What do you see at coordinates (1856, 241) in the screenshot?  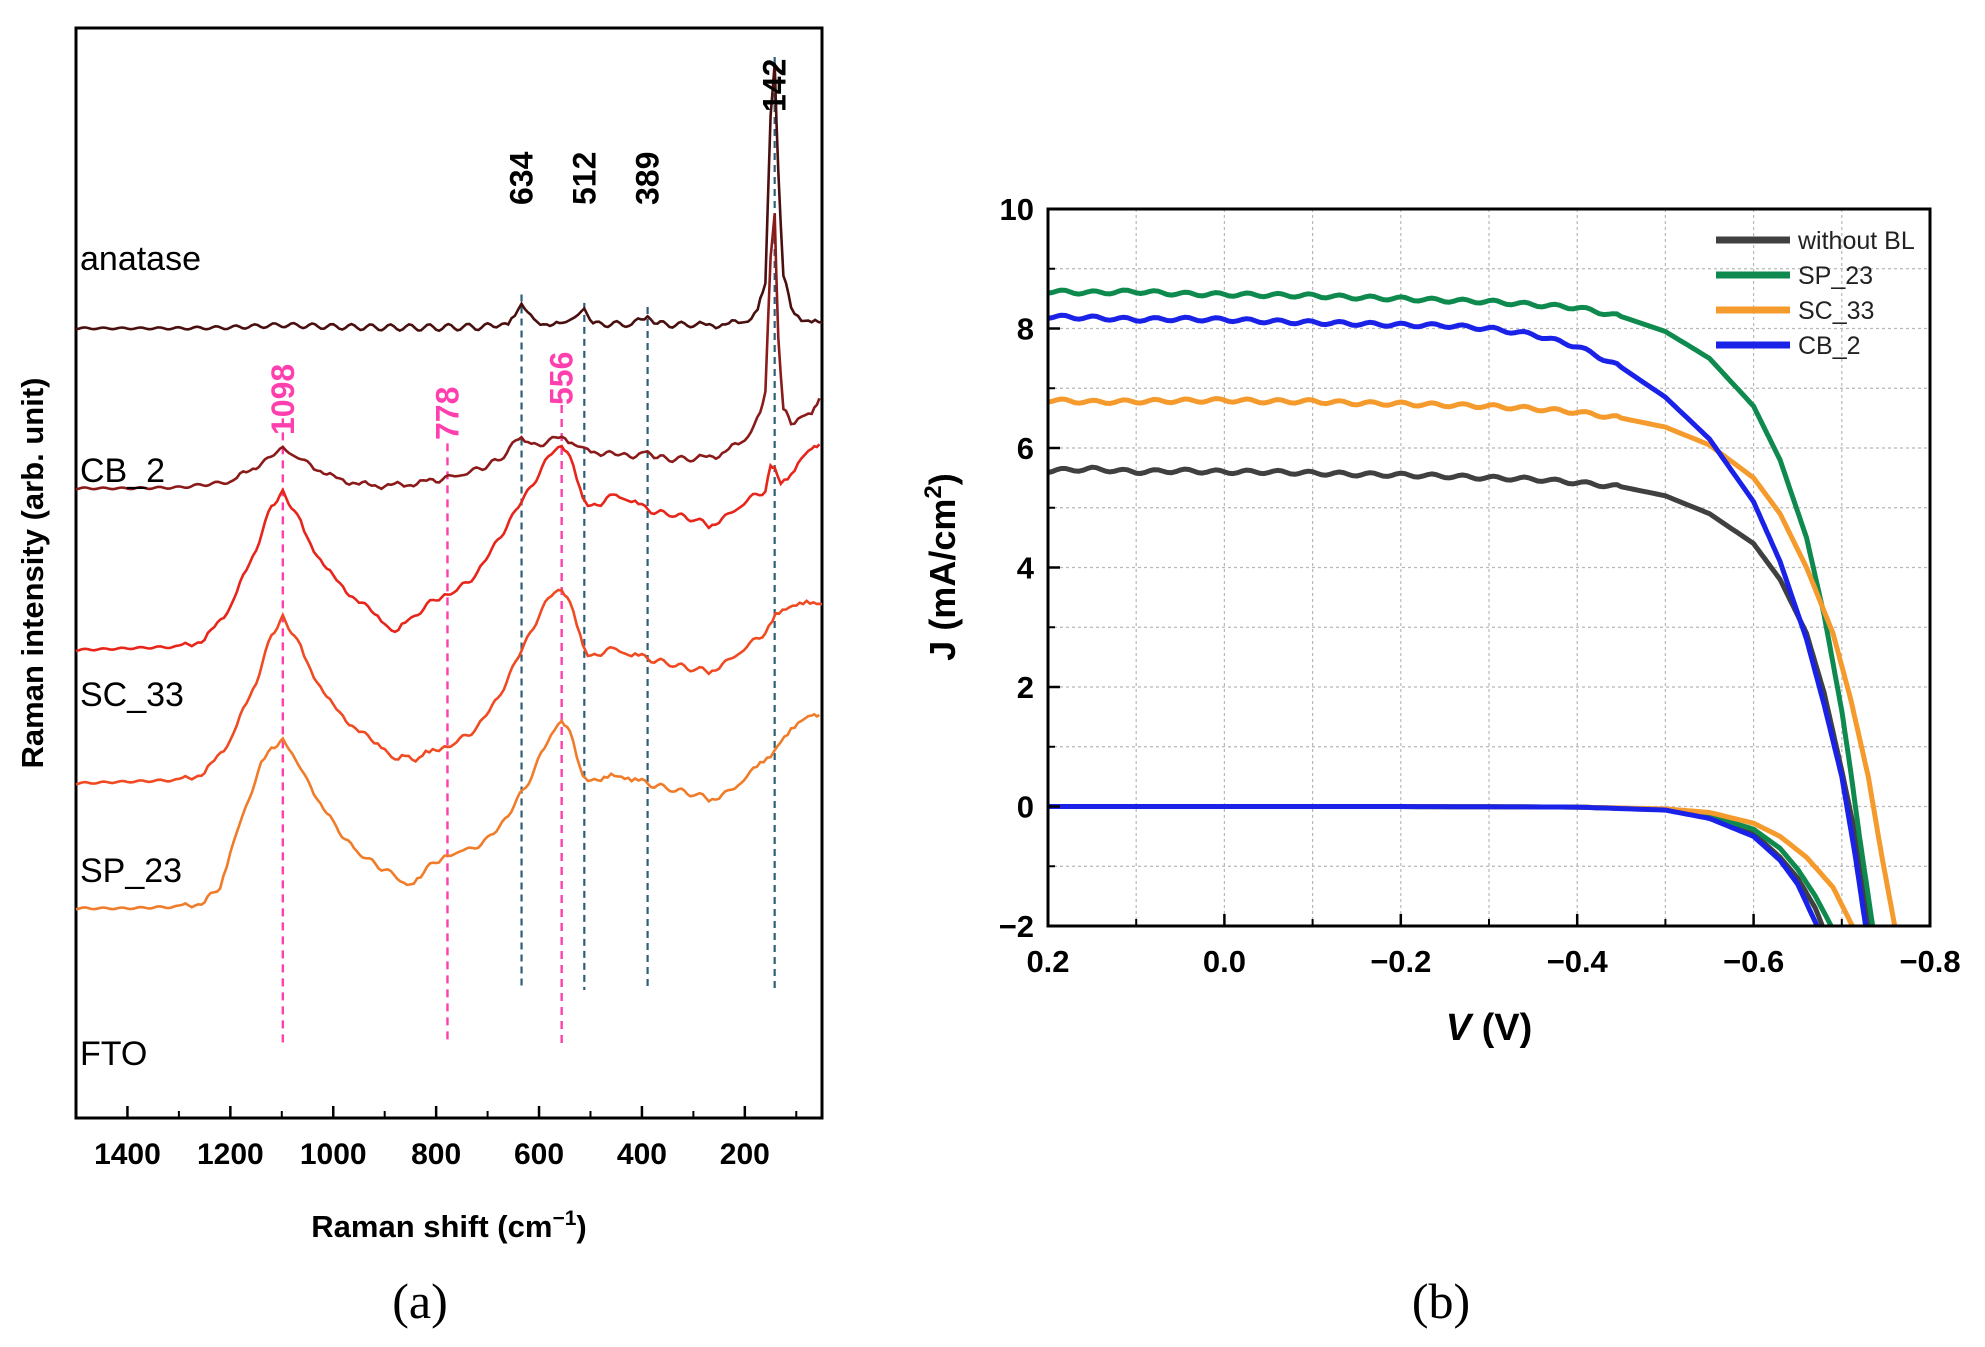 I see `legend-label-without-bl: without BL` at bounding box center [1856, 241].